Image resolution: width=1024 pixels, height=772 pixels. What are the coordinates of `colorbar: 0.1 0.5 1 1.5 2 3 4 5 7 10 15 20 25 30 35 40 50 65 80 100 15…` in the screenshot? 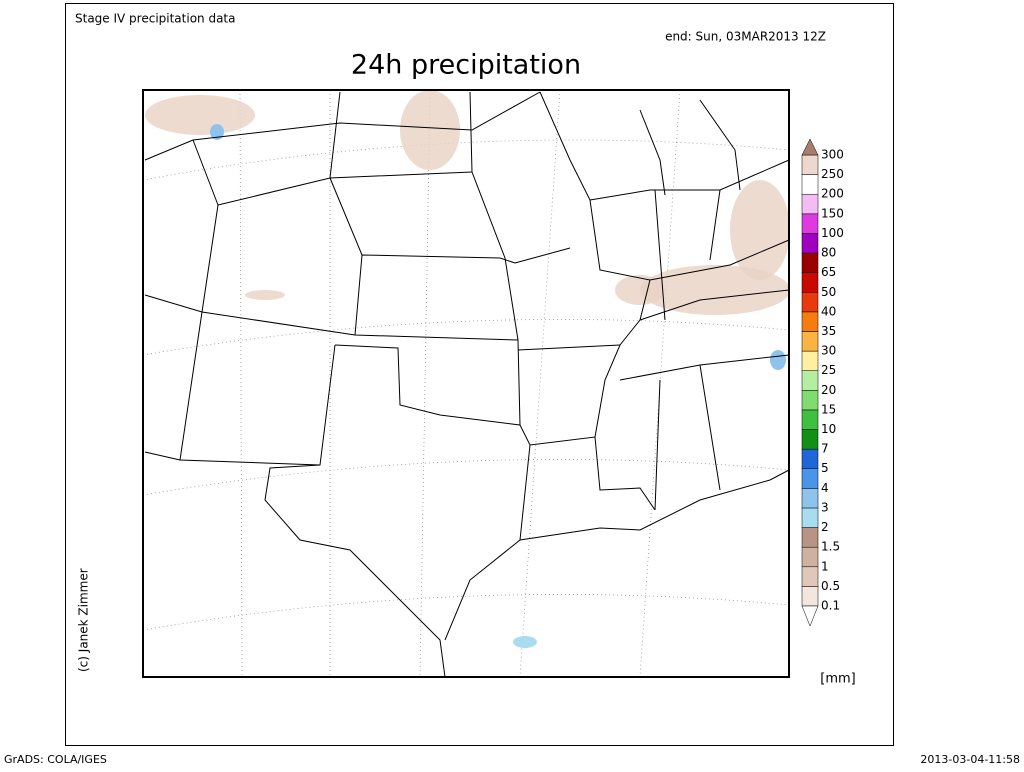 It's located at (822, 382).